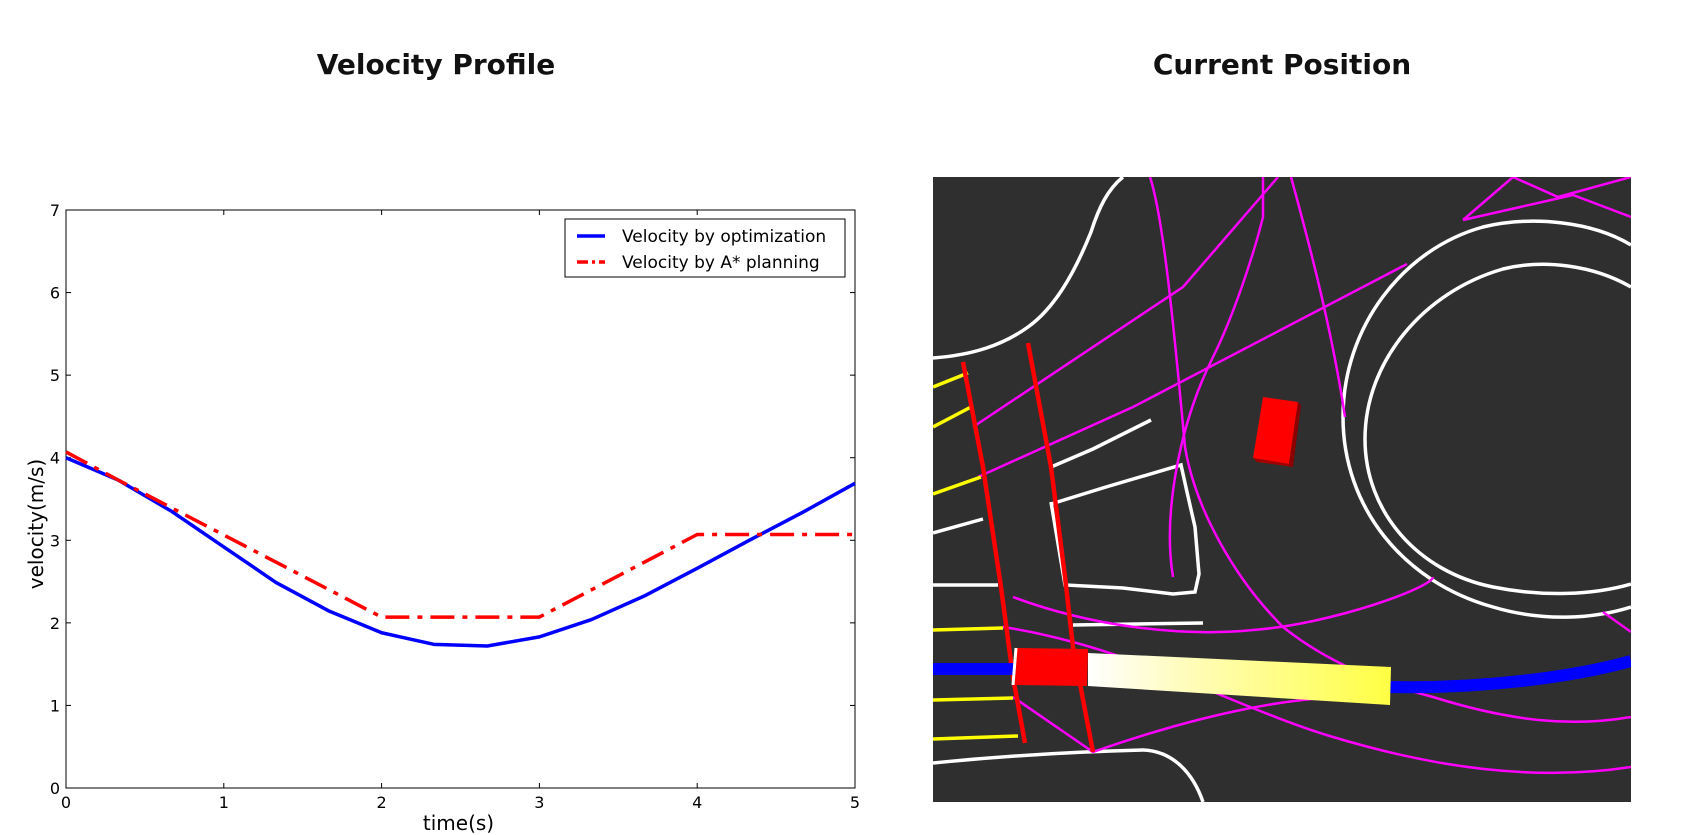  I want to click on y-tick-label: 5, so click(55, 375).